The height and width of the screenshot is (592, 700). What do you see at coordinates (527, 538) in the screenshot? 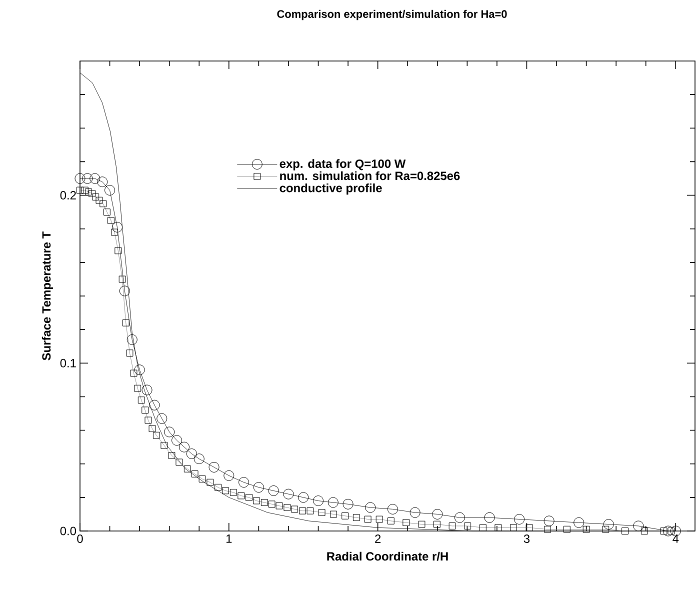
I see `x-tick-label: 3` at bounding box center [527, 538].